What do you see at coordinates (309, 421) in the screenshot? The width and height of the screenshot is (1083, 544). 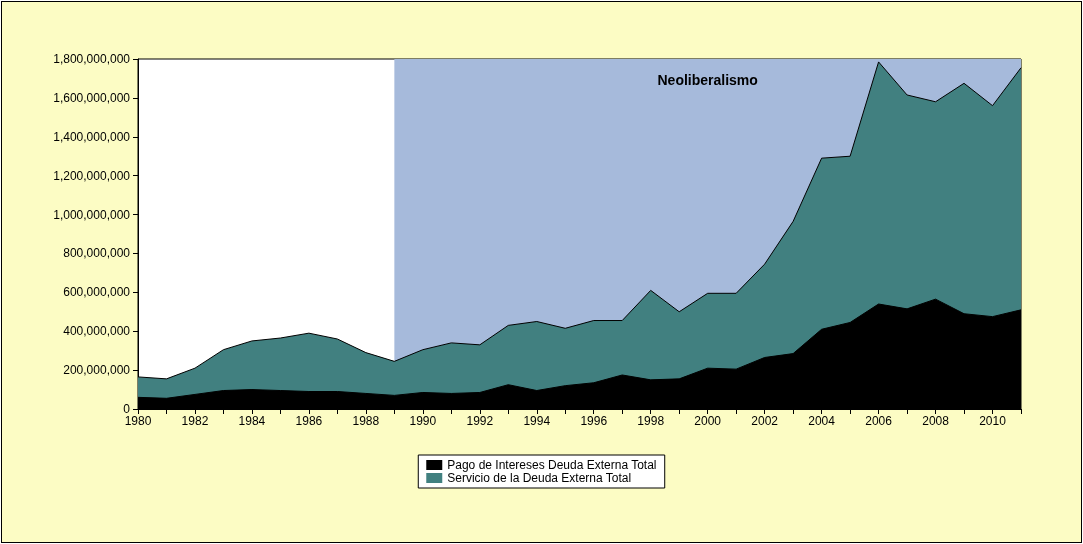 I see `x-tick-label: 1986` at bounding box center [309, 421].